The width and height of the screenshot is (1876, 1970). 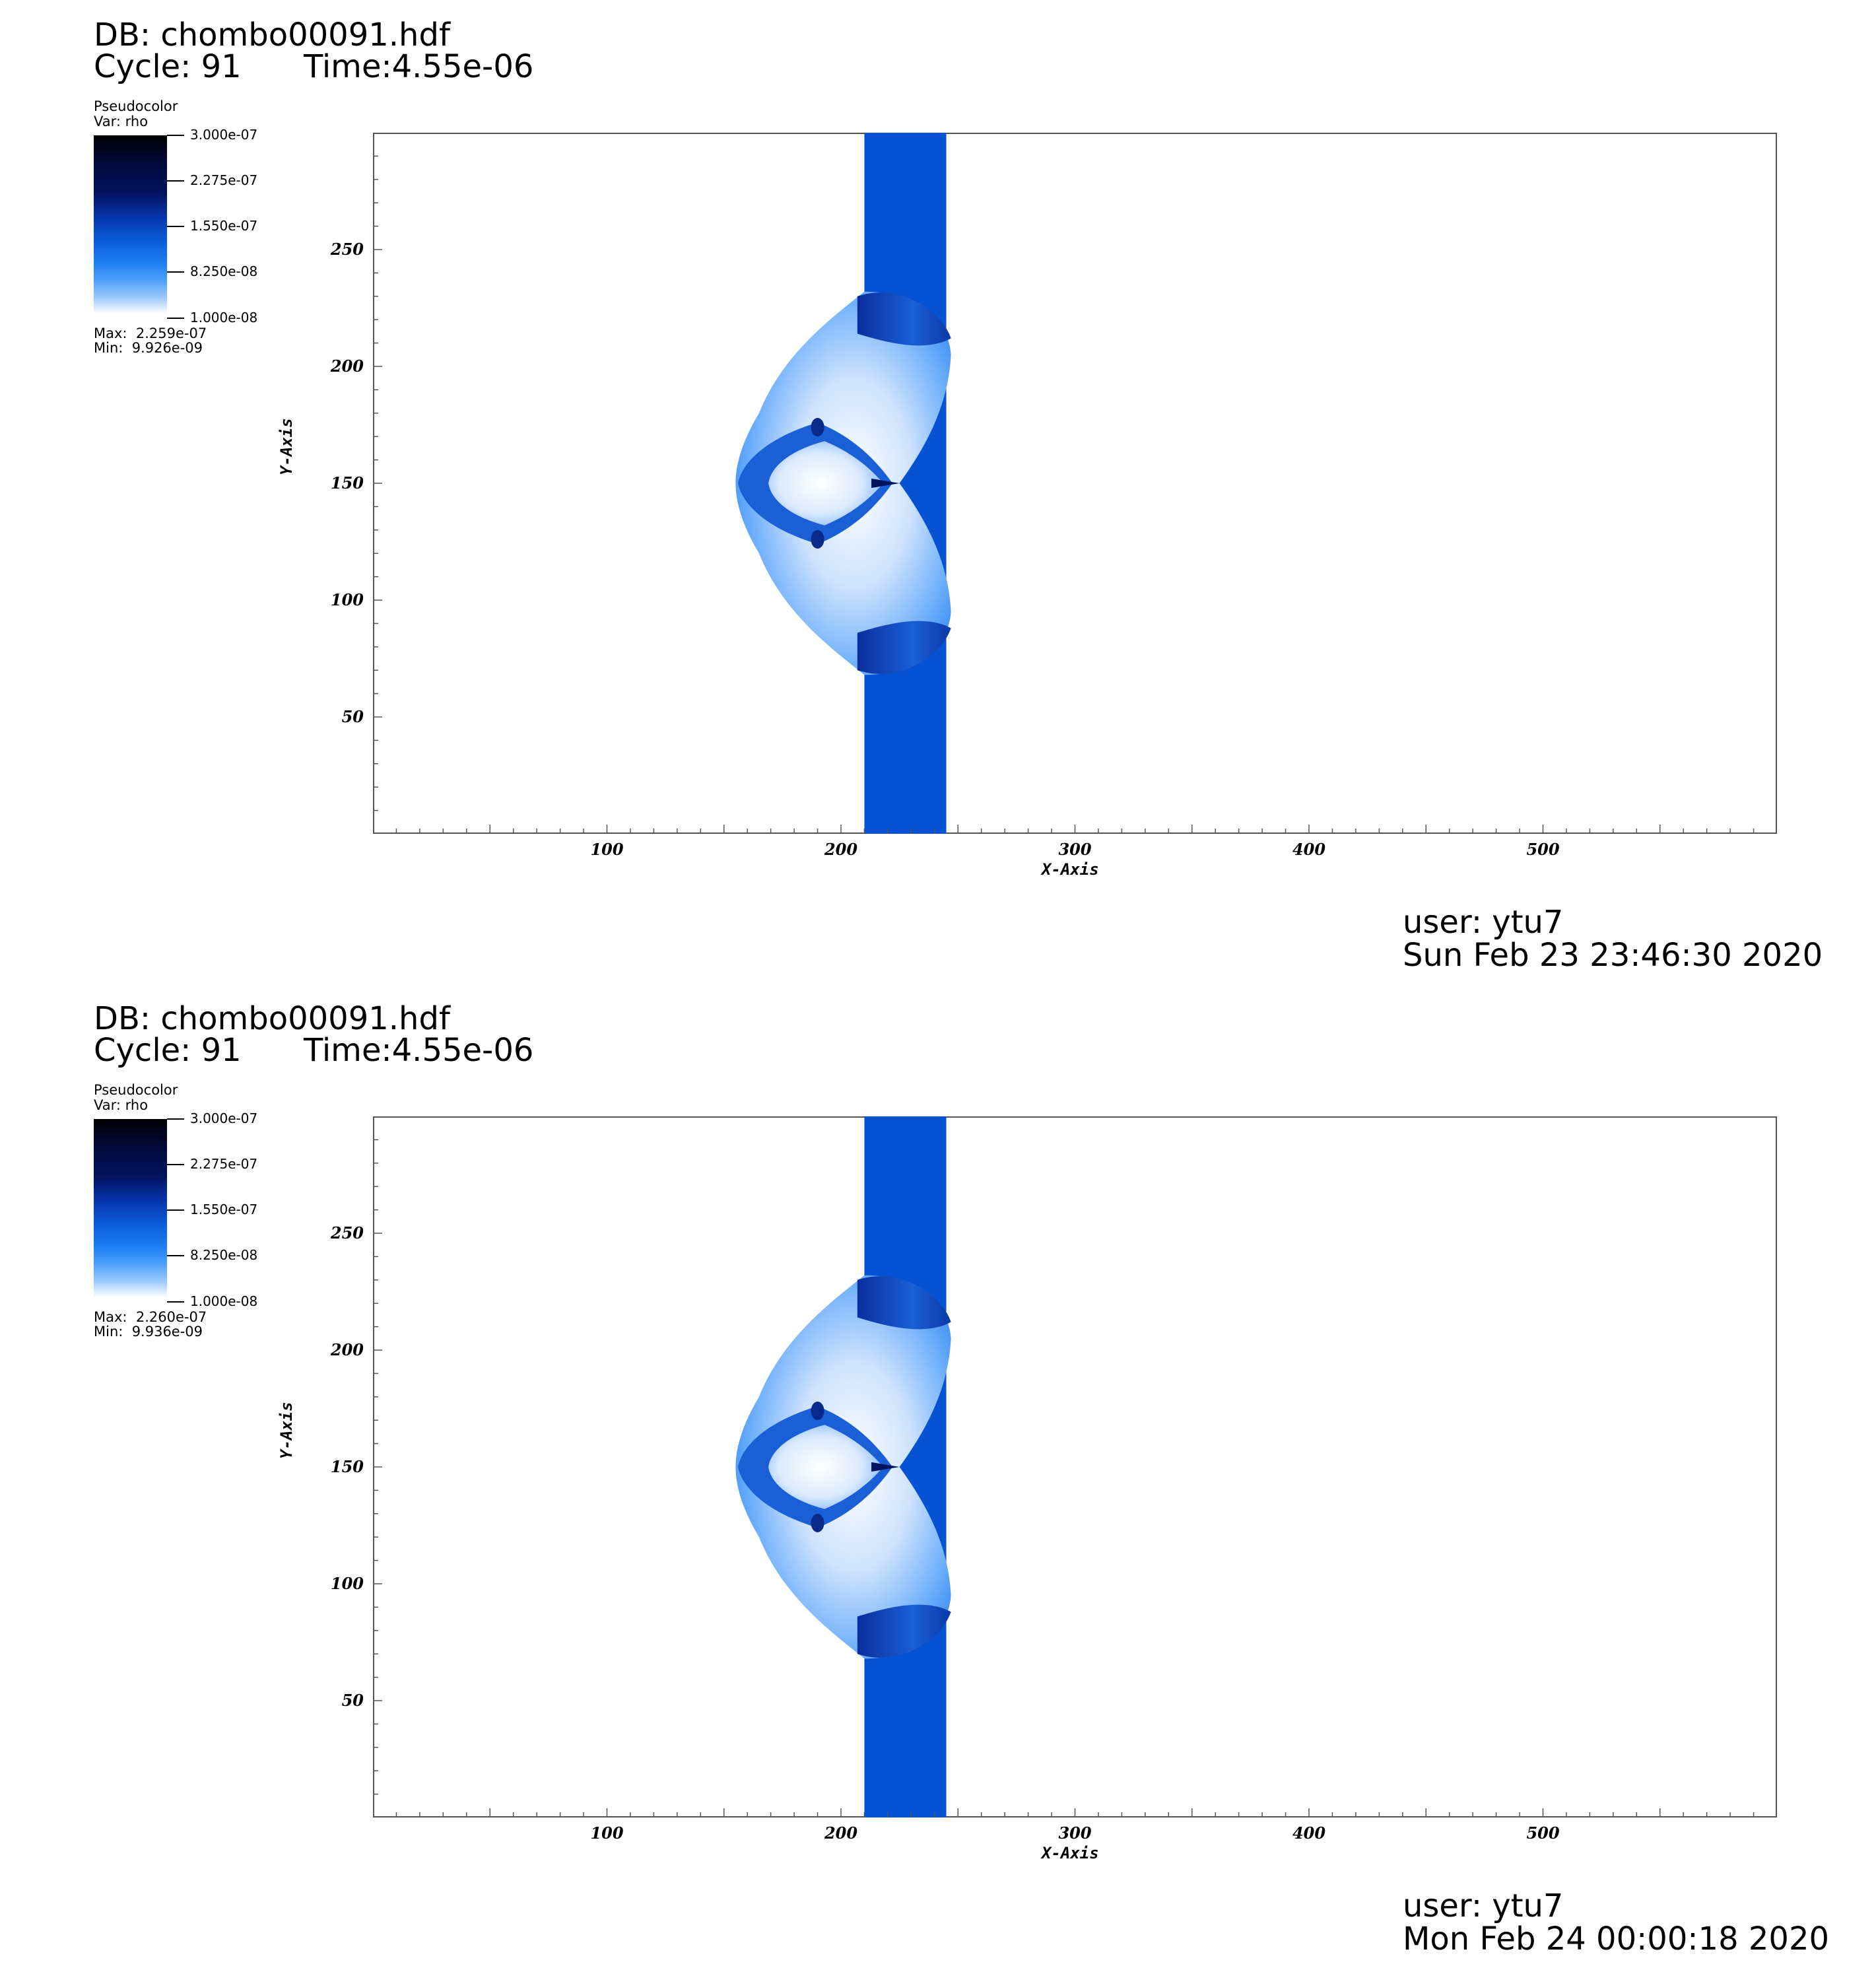 What do you see at coordinates (1616, 1939) in the screenshot?
I see `date-label: Mon Feb 24 00:00:18 2020` at bounding box center [1616, 1939].